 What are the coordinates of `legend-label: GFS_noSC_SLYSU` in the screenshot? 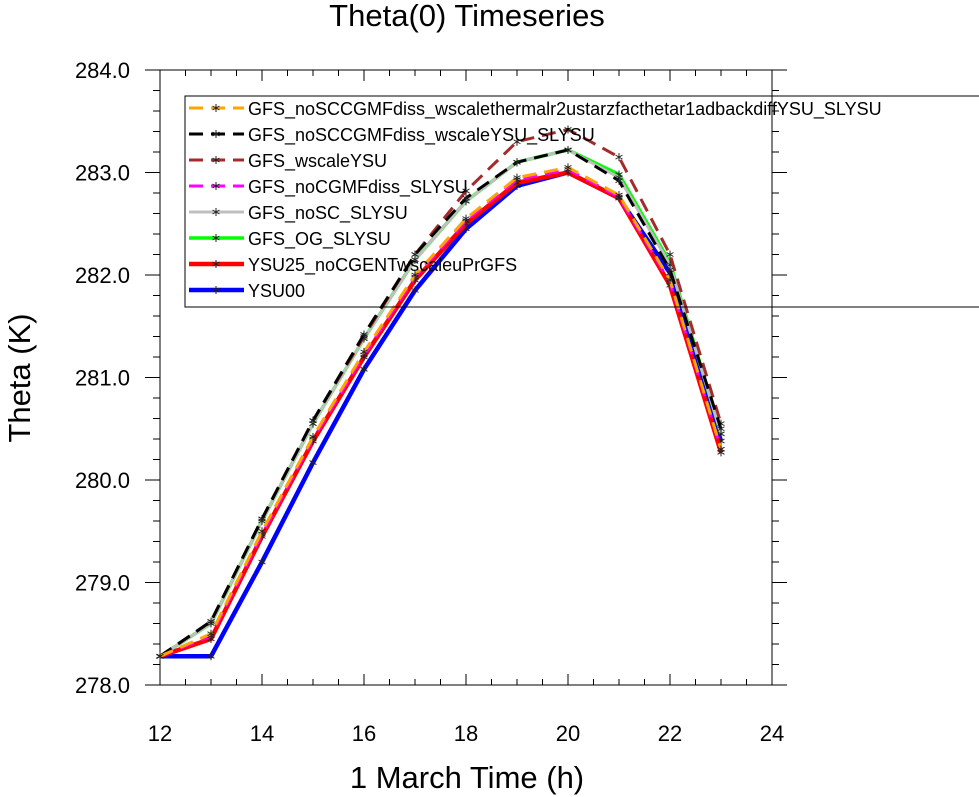 It's located at (328, 213).